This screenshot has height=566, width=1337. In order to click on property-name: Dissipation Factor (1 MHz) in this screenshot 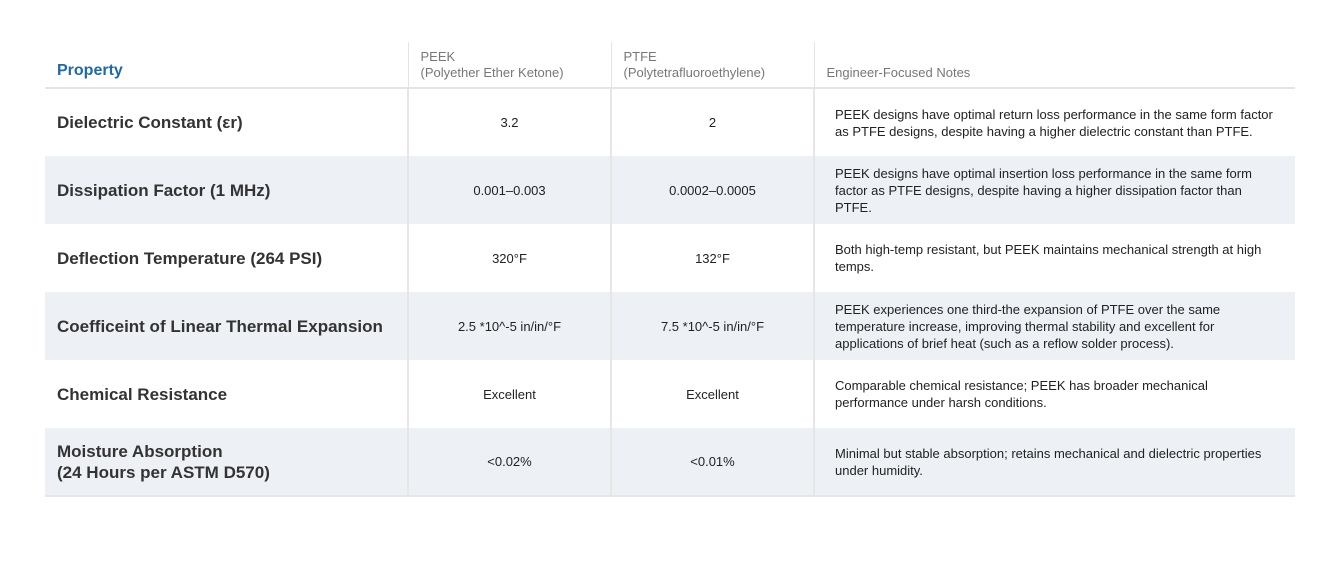, I will do `click(164, 190)`.